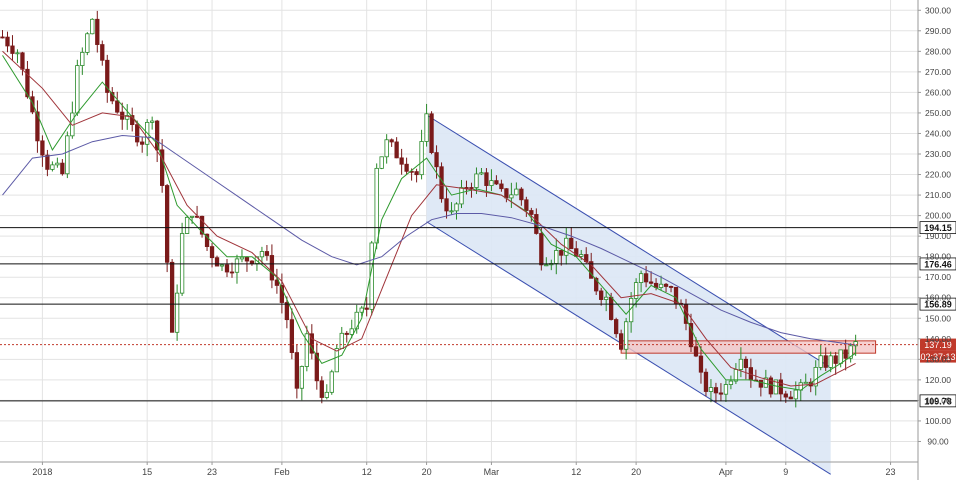 The width and height of the screenshot is (956, 485). Describe the element at coordinates (938, 298) in the screenshot. I see `y-tick-label: 160.00` at that location.